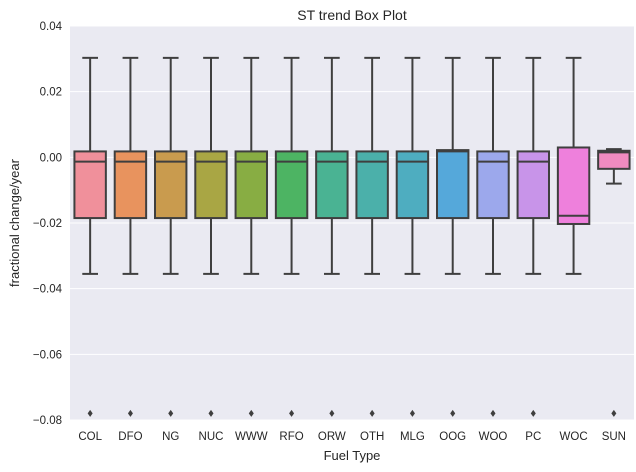  Describe the element at coordinates (211, 236) in the screenshot. I see `box-nuc` at that location.